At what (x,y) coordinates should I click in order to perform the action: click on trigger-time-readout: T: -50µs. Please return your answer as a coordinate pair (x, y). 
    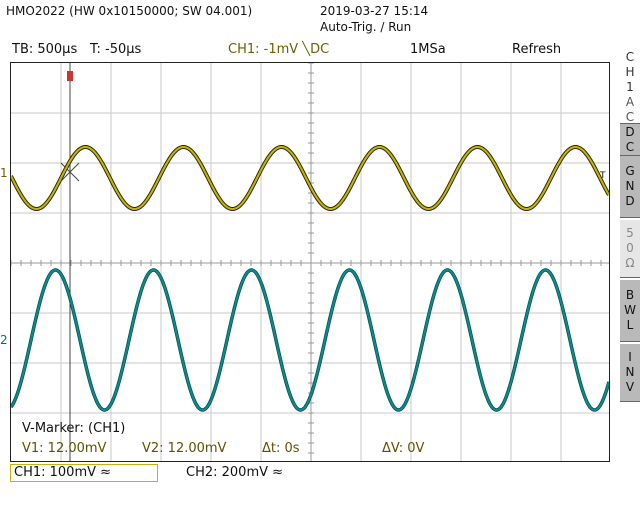
    Looking at the image, I should click on (116, 49).